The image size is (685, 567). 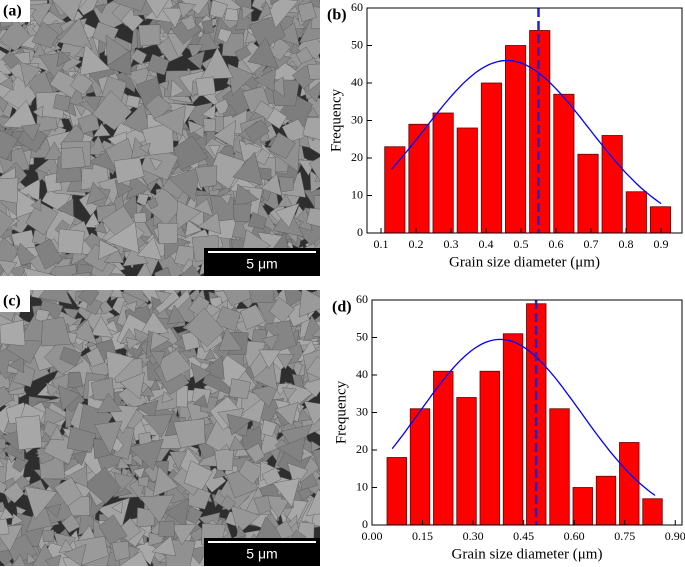 What do you see at coordinates (527, 554) in the screenshot?
I see `x-axis-title: Grain size diameter (μm)` at bounding box center [527, 554].